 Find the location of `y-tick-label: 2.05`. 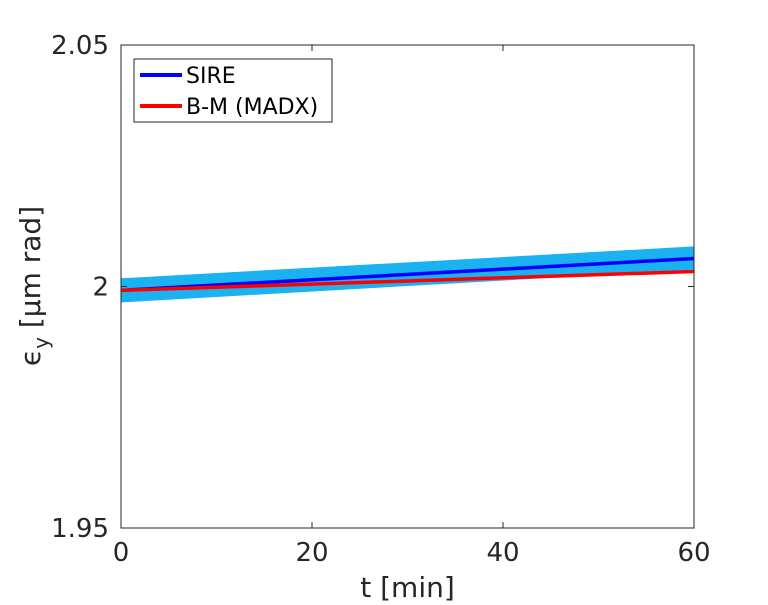

y-tick-label: 2.05 is located at coordinates (80, 46).